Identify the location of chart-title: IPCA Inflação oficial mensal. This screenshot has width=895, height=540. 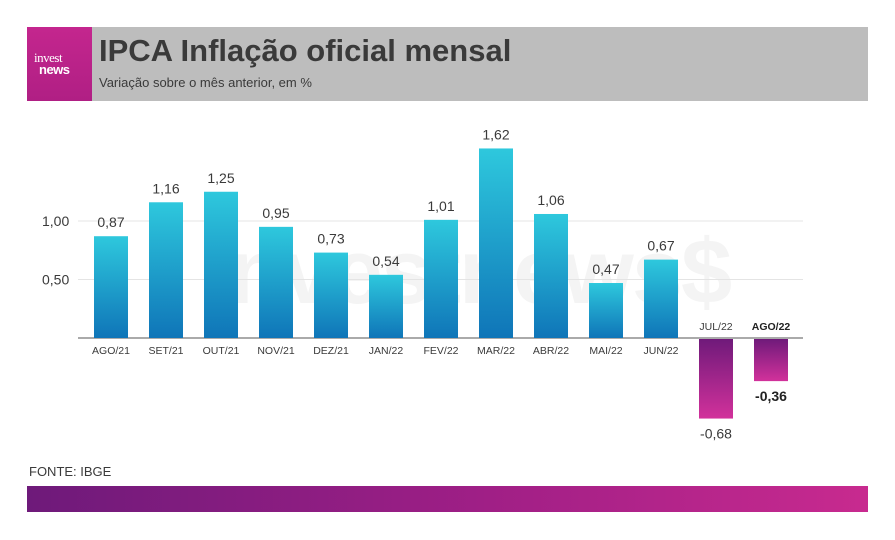
(305, 50).